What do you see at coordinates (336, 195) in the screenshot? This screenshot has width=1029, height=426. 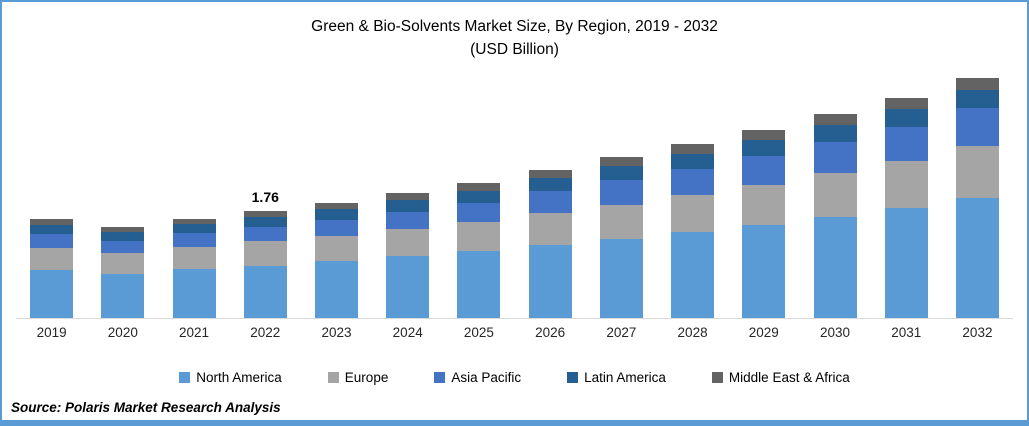 I see `bar-column-2023` at bounding box center [336, 195].